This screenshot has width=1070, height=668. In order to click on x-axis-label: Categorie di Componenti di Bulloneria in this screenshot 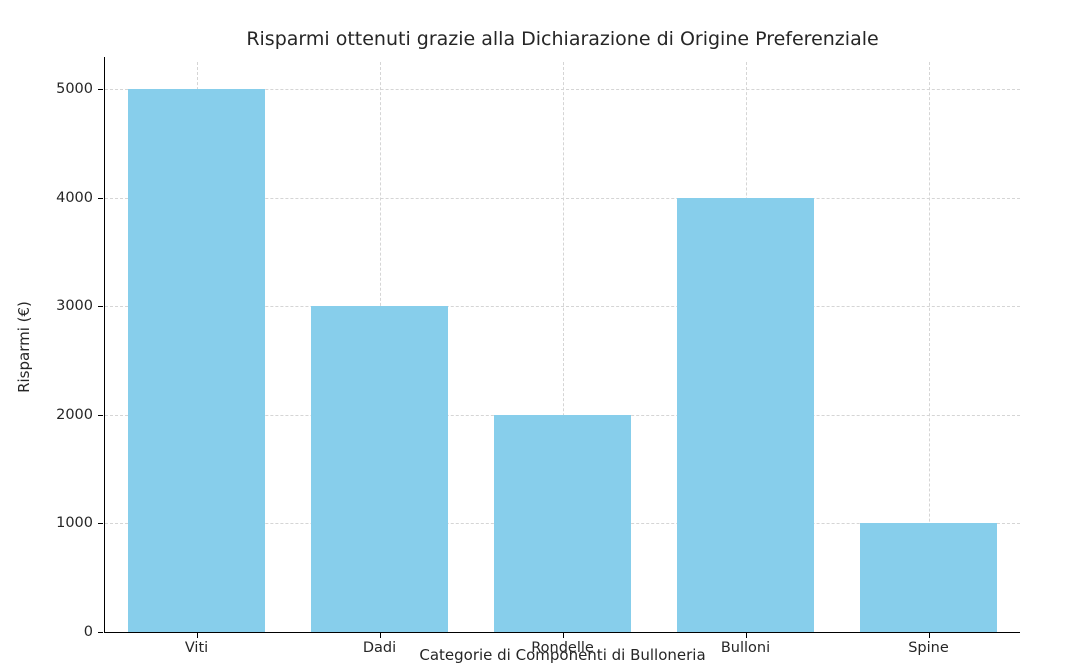, I will do `click(562, 655)`.